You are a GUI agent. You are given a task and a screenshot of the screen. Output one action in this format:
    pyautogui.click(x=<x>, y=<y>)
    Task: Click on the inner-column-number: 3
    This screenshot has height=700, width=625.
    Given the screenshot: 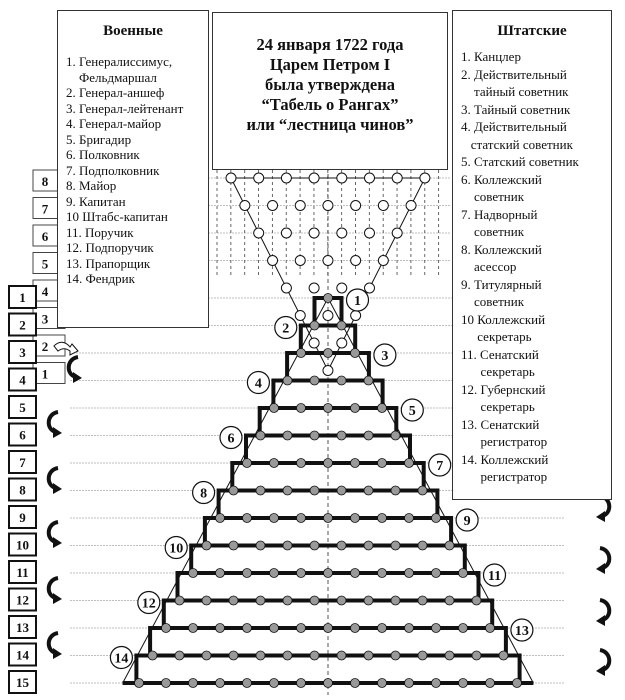 What is the action you would take?
    pyautogui.click(x=45, y=319)
    